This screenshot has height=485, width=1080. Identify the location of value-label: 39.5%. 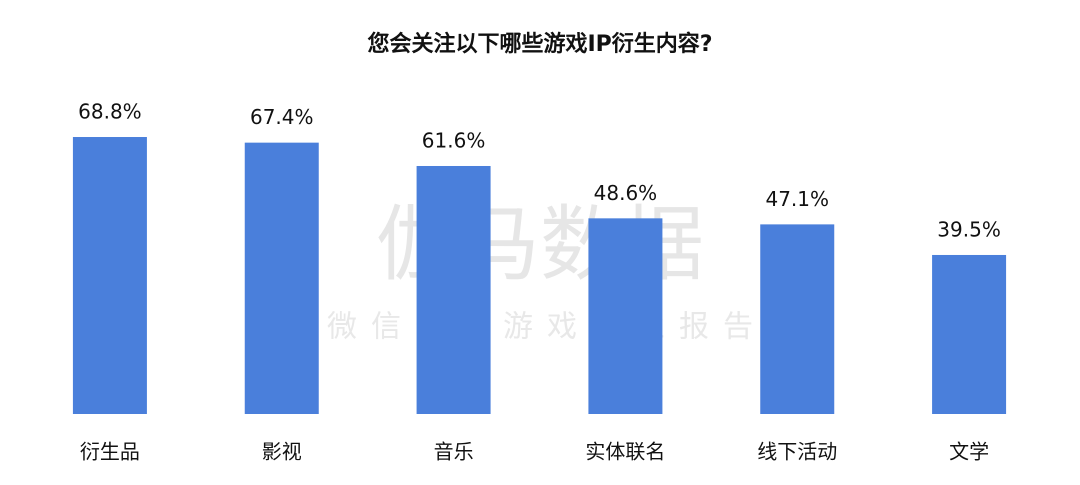
(969, 229).